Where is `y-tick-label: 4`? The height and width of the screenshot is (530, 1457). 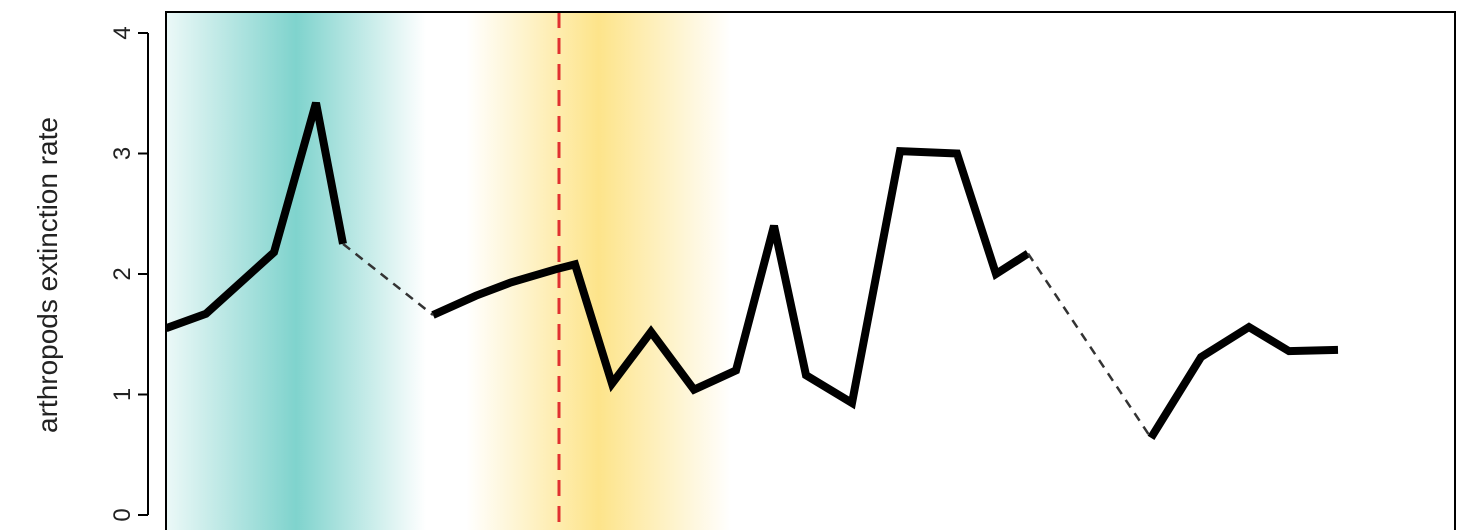 y-tick-label: 4 is located at coordinates (122, 32).